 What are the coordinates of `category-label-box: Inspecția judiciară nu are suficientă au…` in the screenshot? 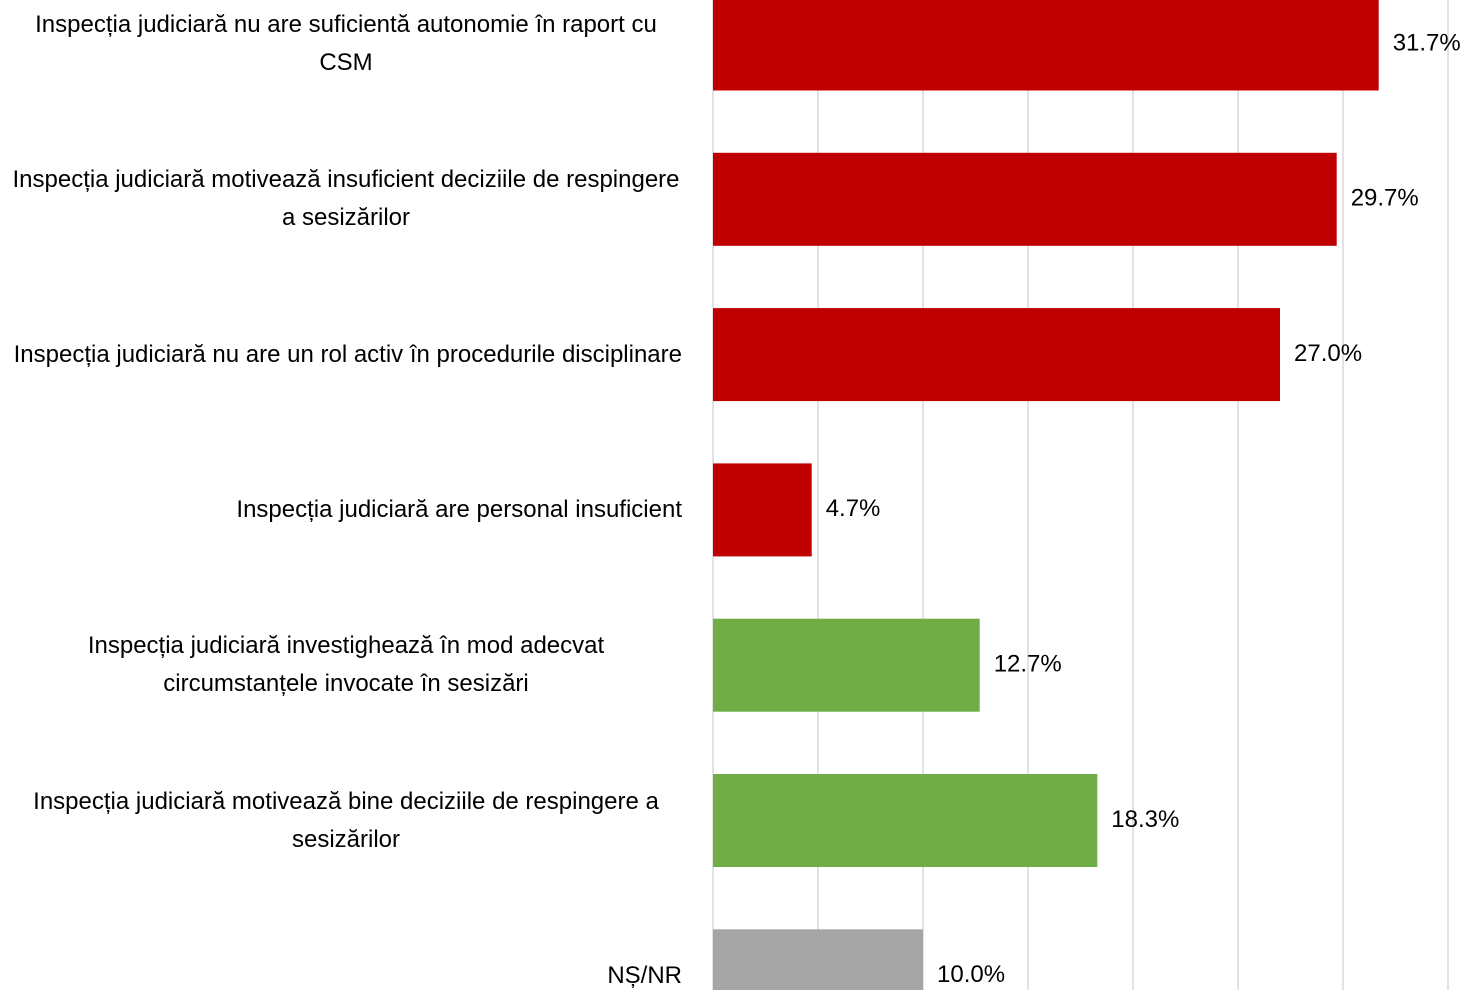 It's located at (346, 47).